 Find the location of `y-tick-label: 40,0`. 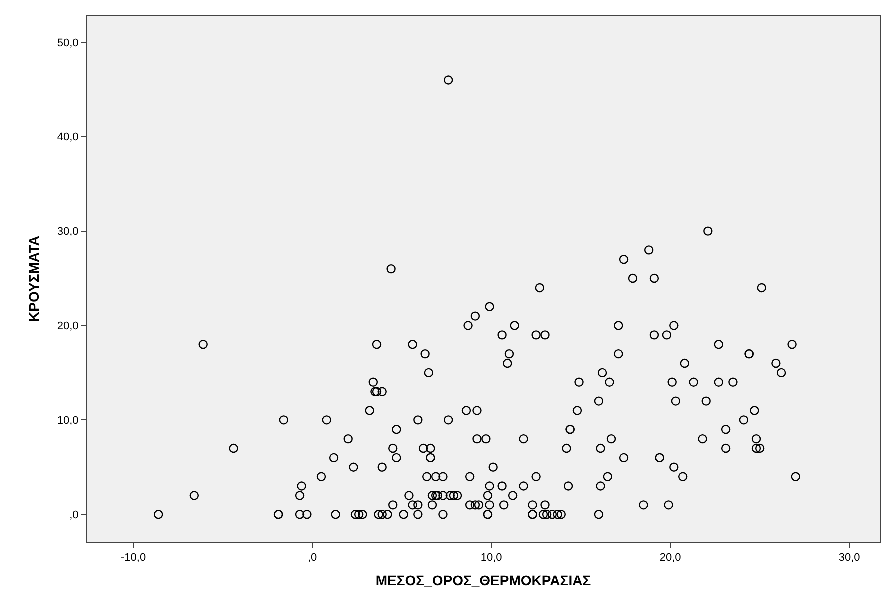

y-tick-label: 40,0 is located at coordinates (68, 138).